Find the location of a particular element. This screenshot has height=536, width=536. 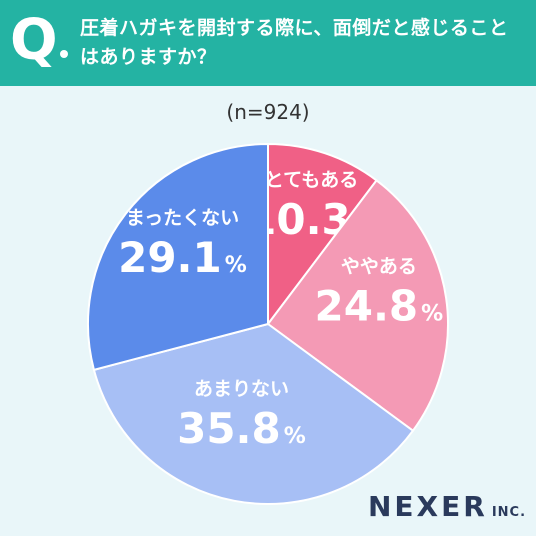

brand-suffix: INC. is located at coordinates (509, 512).